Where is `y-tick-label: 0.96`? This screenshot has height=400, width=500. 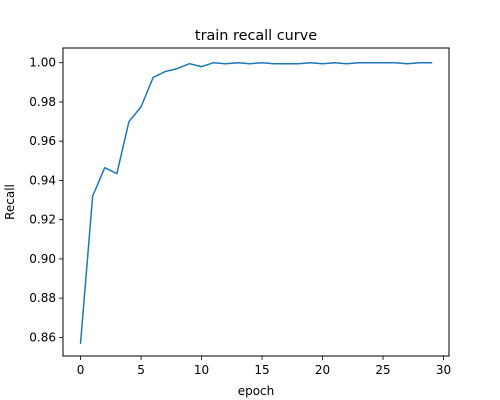 y-tick-label: 0.96 is located at coordinates (42, 141).